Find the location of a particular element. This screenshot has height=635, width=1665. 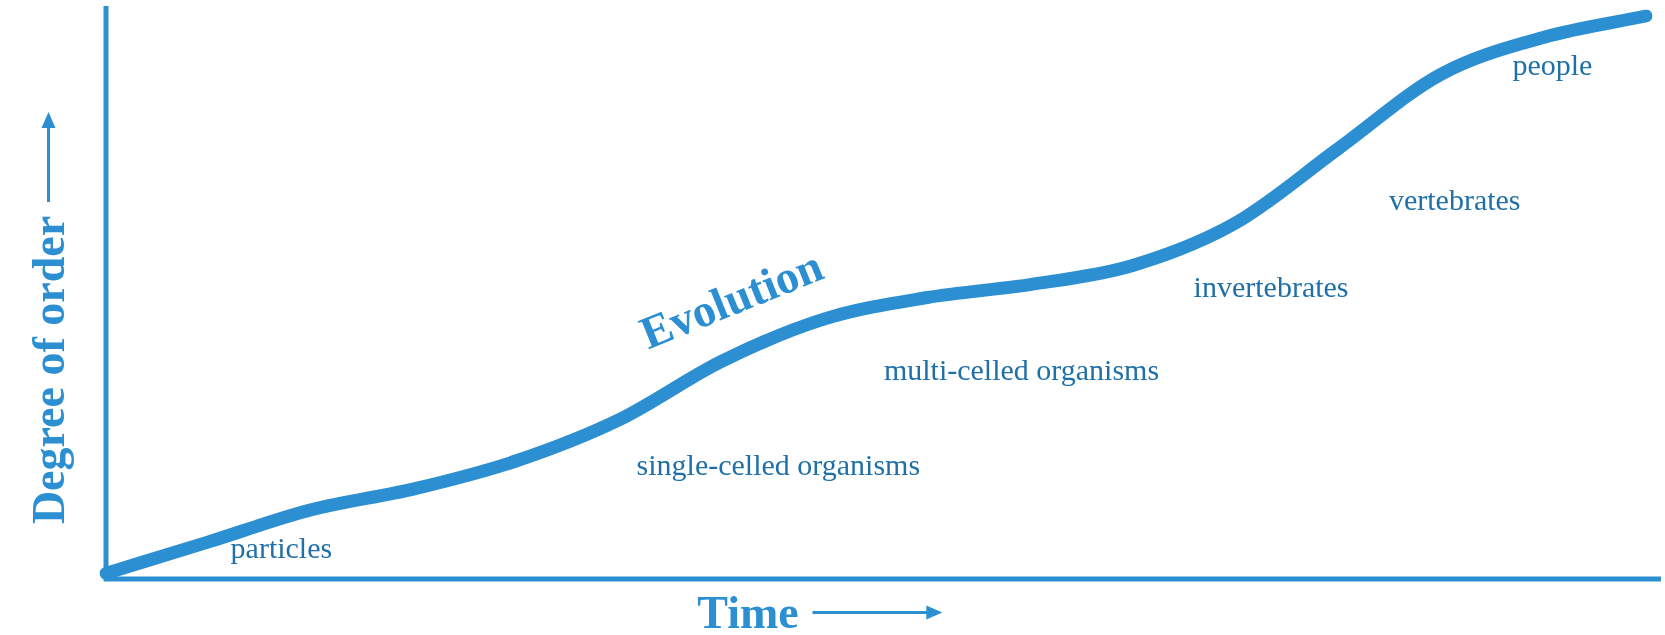

annotation: invertebrates is located at coordinates (1271, 286).